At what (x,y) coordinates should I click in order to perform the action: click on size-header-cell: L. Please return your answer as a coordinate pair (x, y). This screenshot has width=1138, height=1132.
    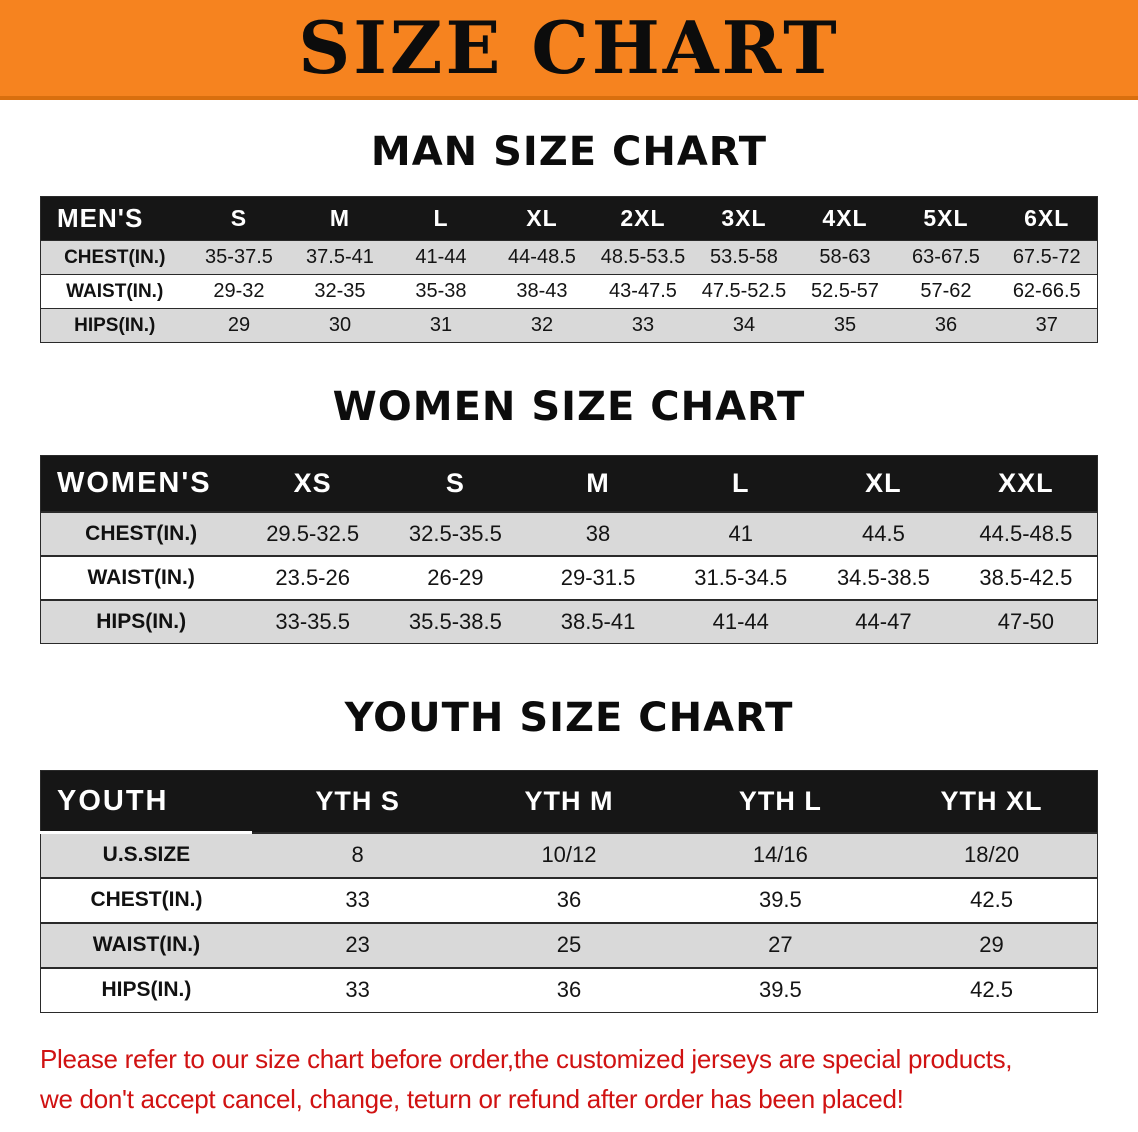
    Looking at the image, I should click on (740, 482).